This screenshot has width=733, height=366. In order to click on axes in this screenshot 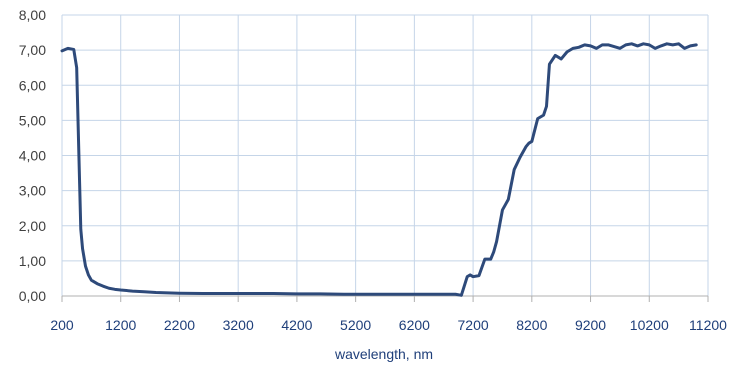, I will do `click(385, 298)`.